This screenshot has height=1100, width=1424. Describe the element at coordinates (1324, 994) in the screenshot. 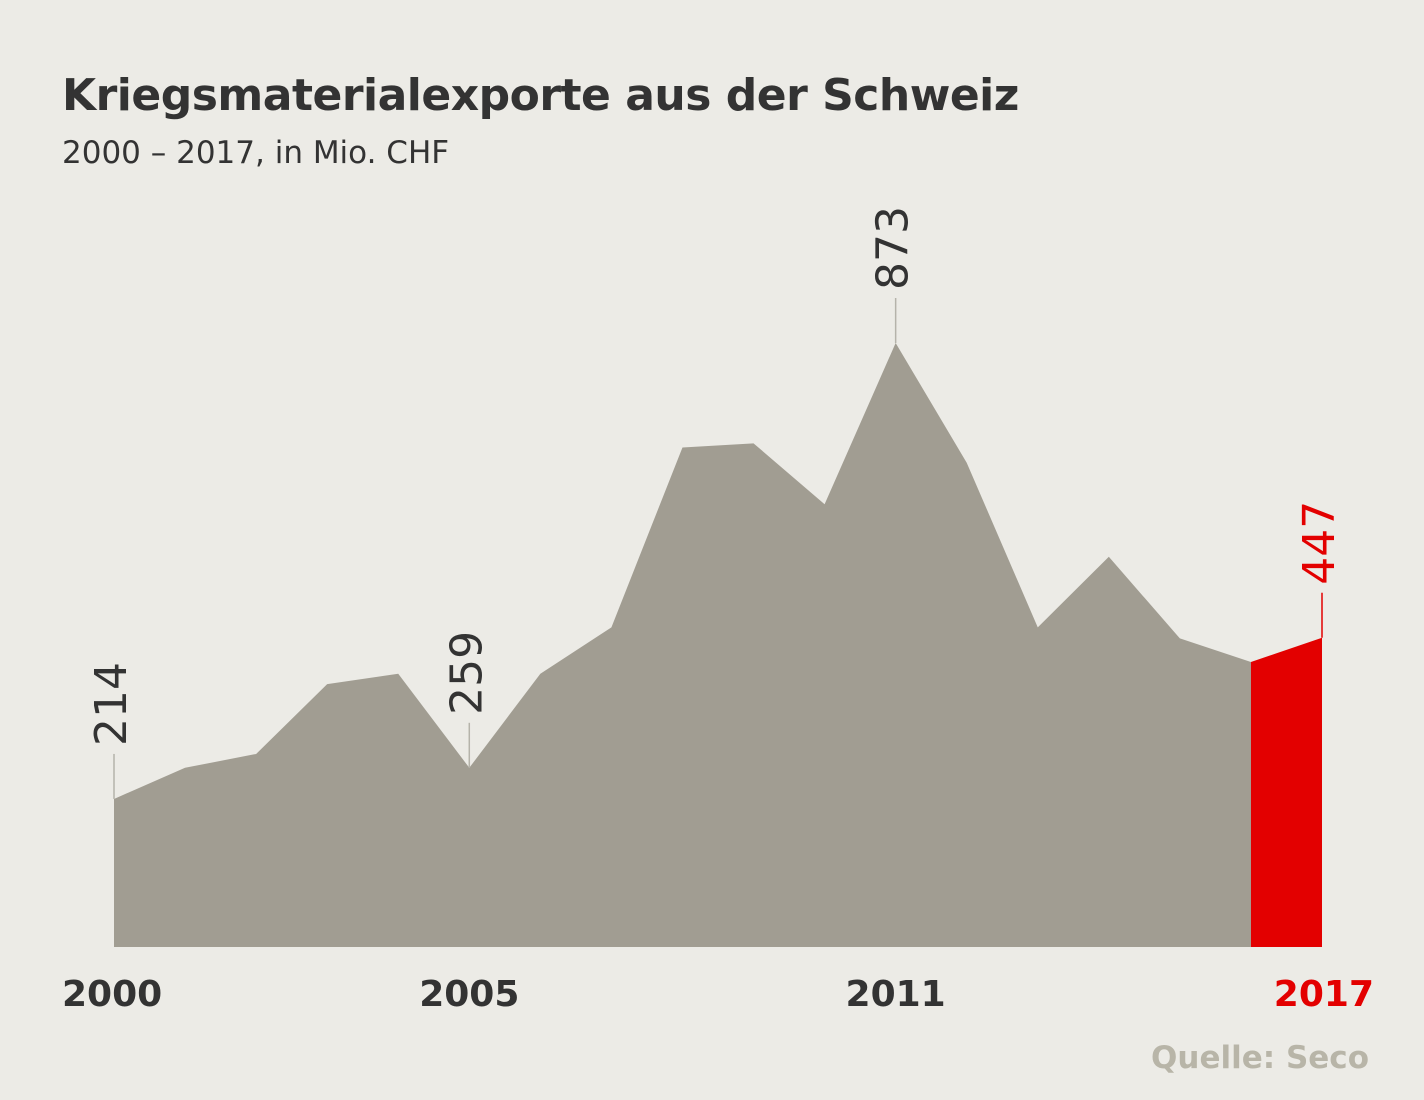

I see `x-tick-label-2017: 2017` at that location.